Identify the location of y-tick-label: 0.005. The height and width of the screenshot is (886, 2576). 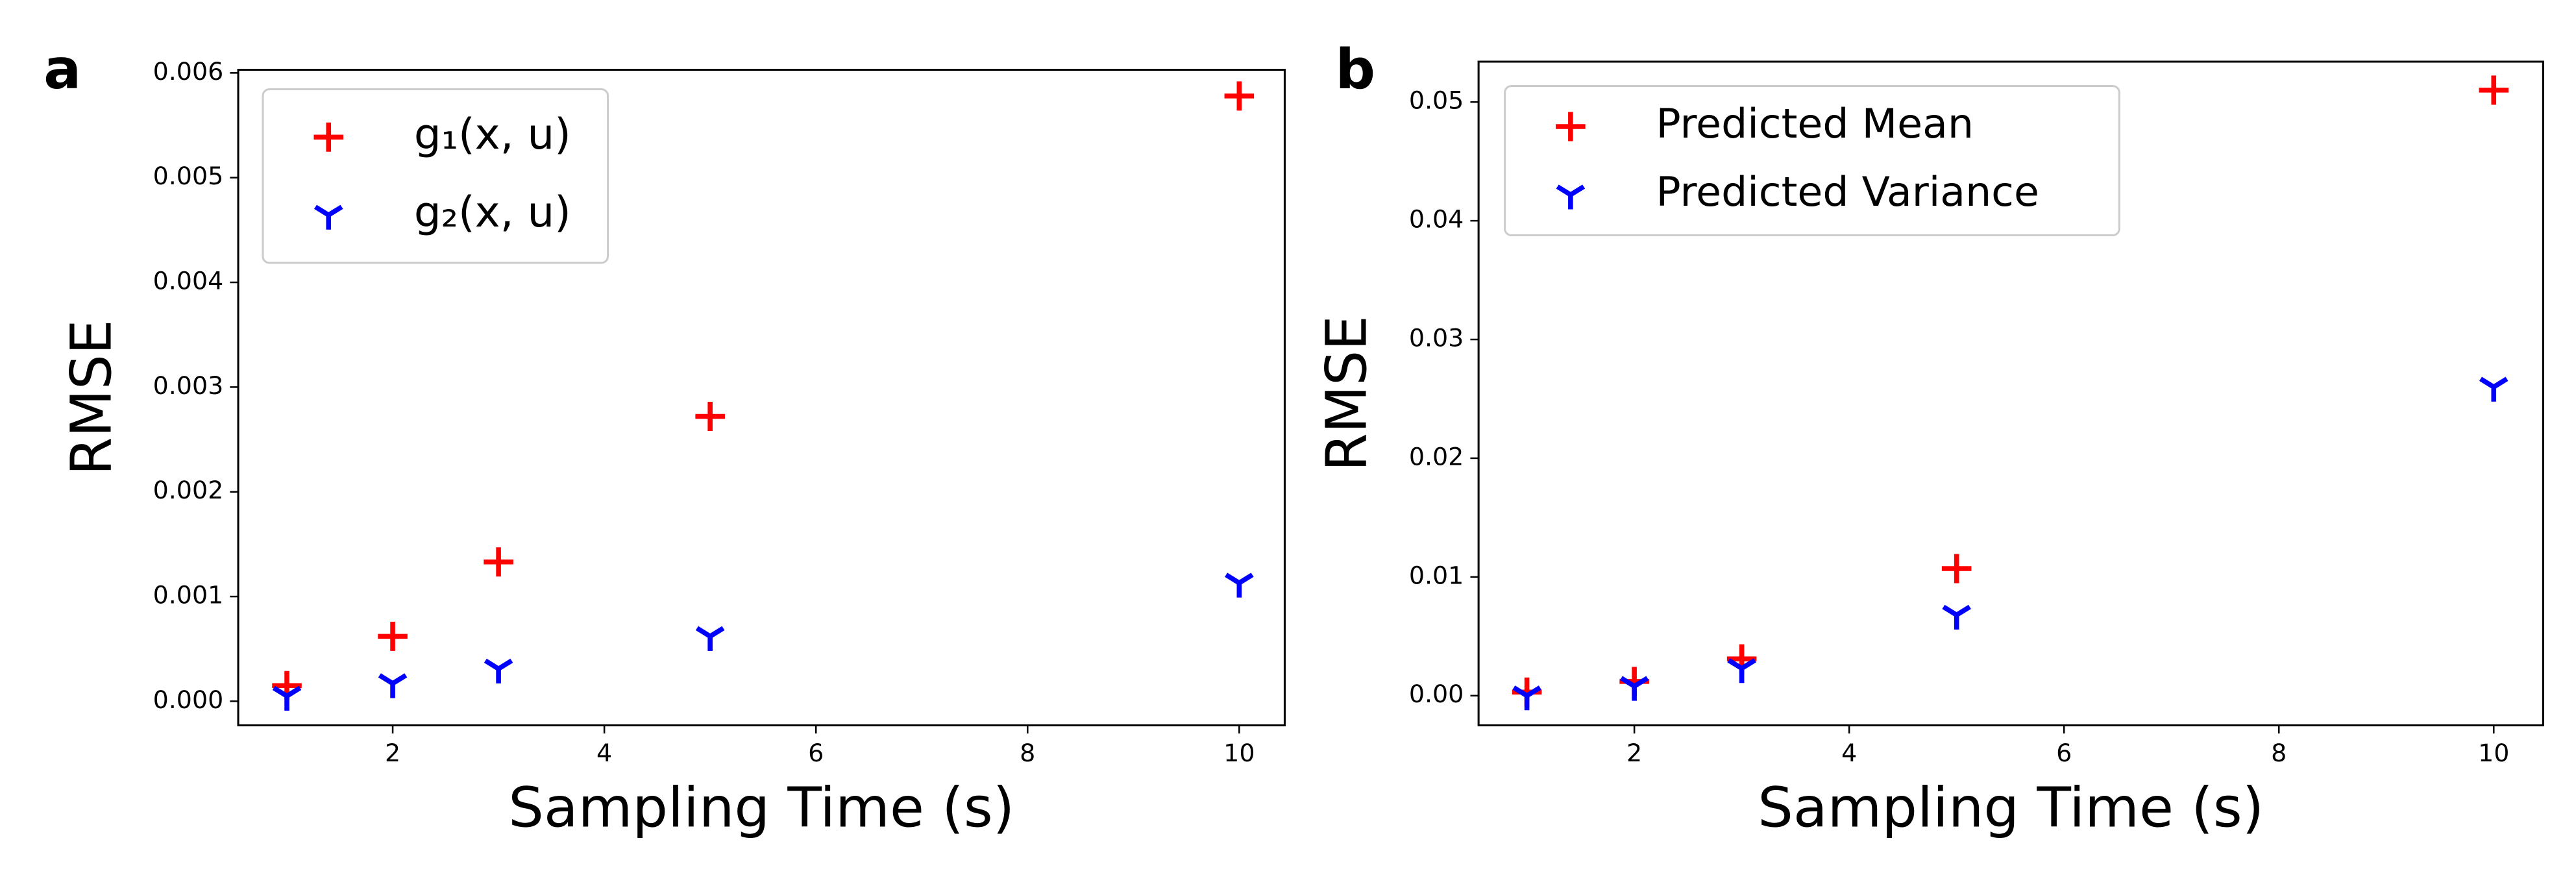
(188, 176).